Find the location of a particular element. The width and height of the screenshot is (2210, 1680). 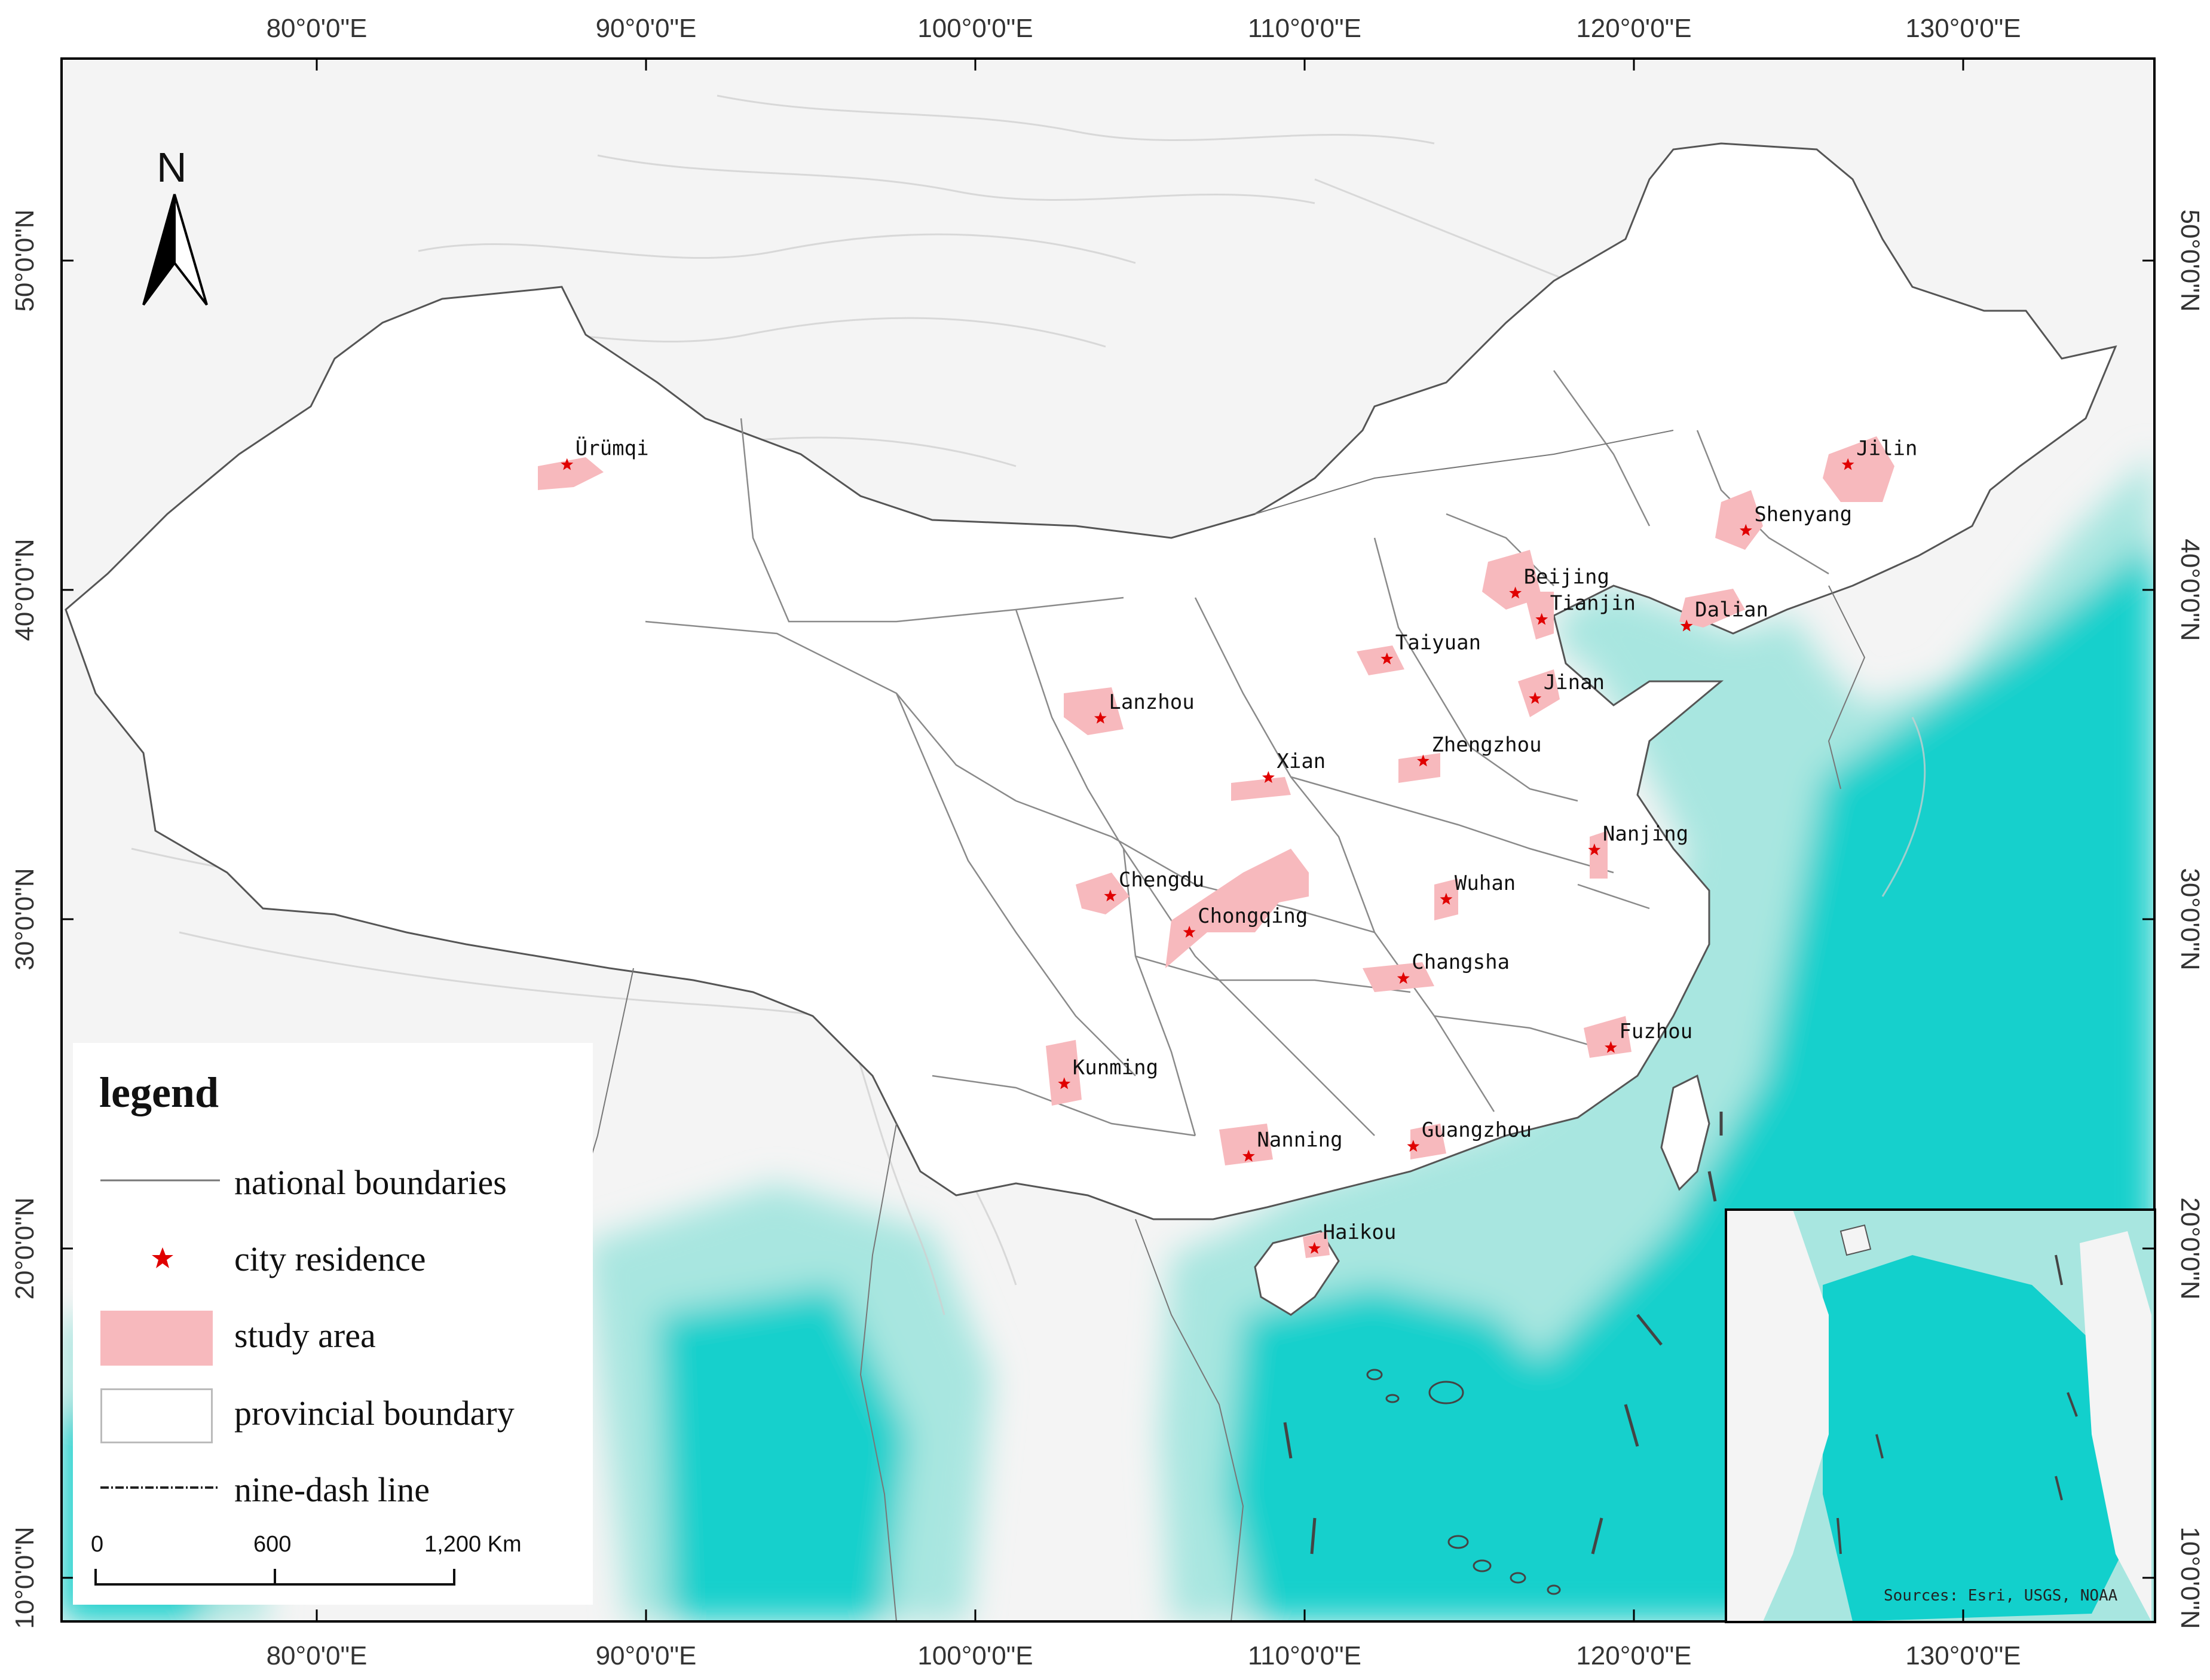

lat-label-right: 30°0'0"N is located at coordinates (2190, 919).